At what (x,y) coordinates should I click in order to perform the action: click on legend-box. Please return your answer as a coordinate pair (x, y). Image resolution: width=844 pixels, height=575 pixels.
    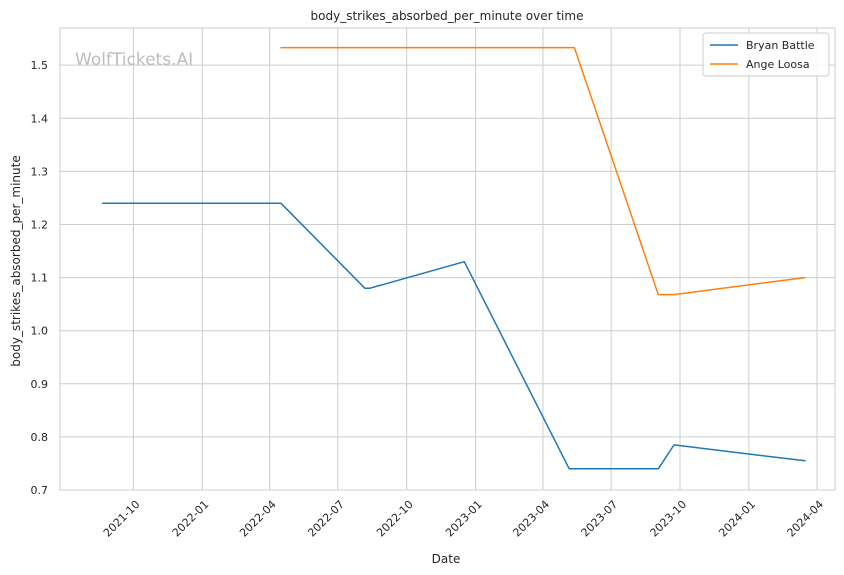
    Looking at the image, I should click on (766, 54).